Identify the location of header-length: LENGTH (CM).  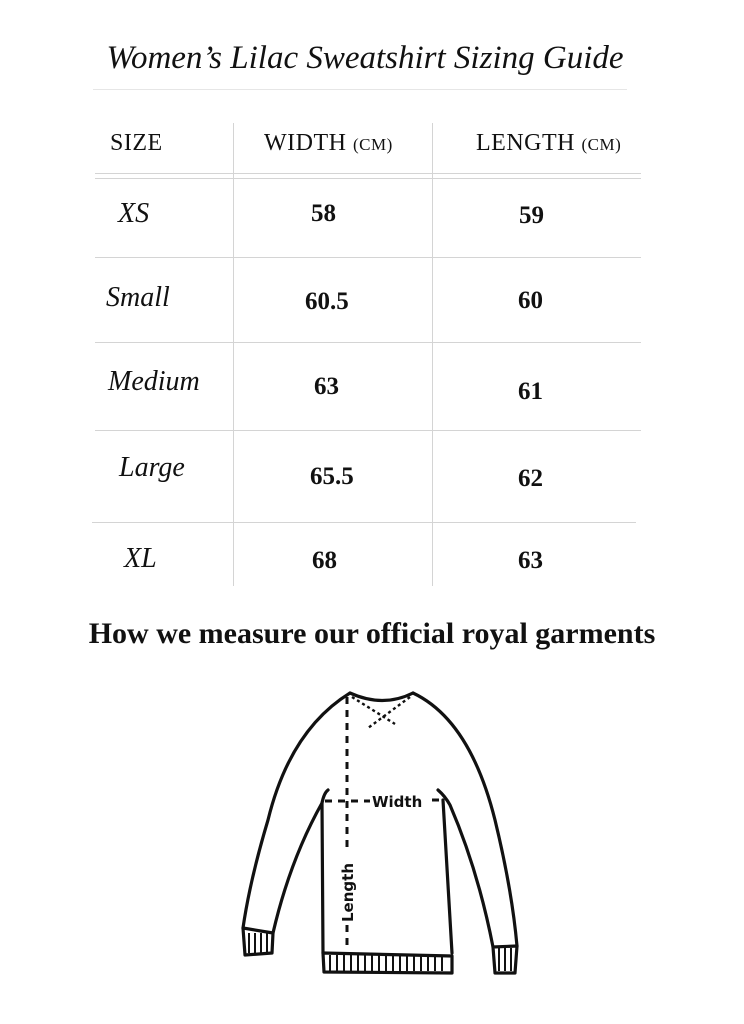
(548, 143).